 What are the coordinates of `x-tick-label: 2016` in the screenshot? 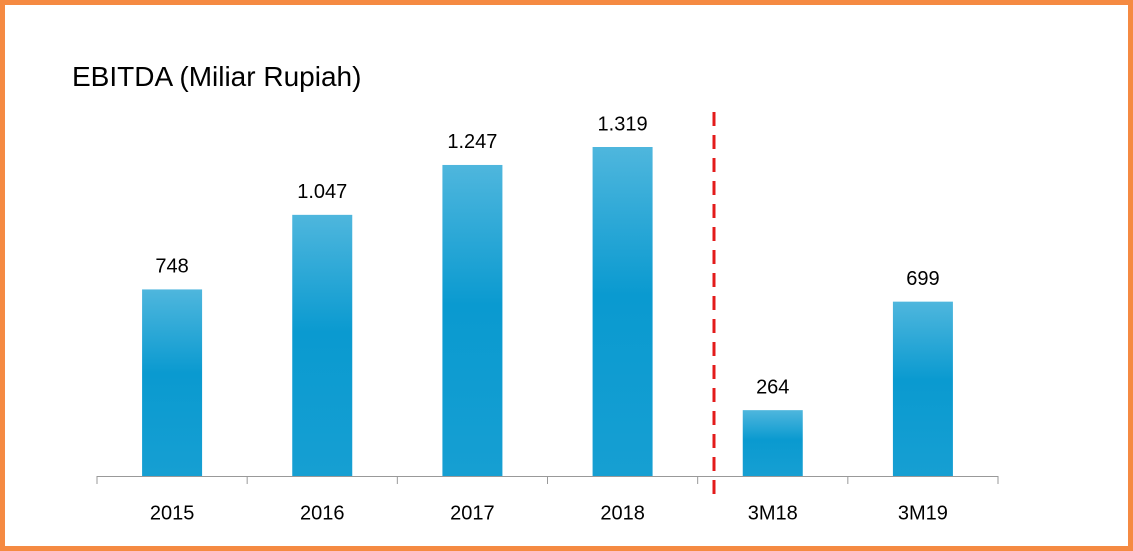 It's located at (322, 513).